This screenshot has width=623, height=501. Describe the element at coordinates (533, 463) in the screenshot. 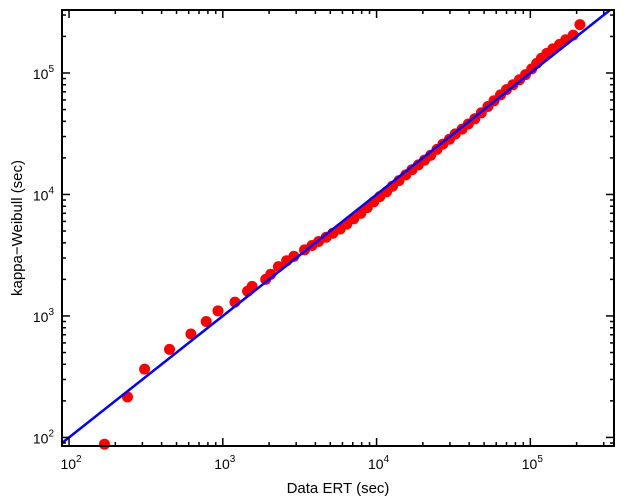

I see `x-tick-label: 10⁵` at that location.